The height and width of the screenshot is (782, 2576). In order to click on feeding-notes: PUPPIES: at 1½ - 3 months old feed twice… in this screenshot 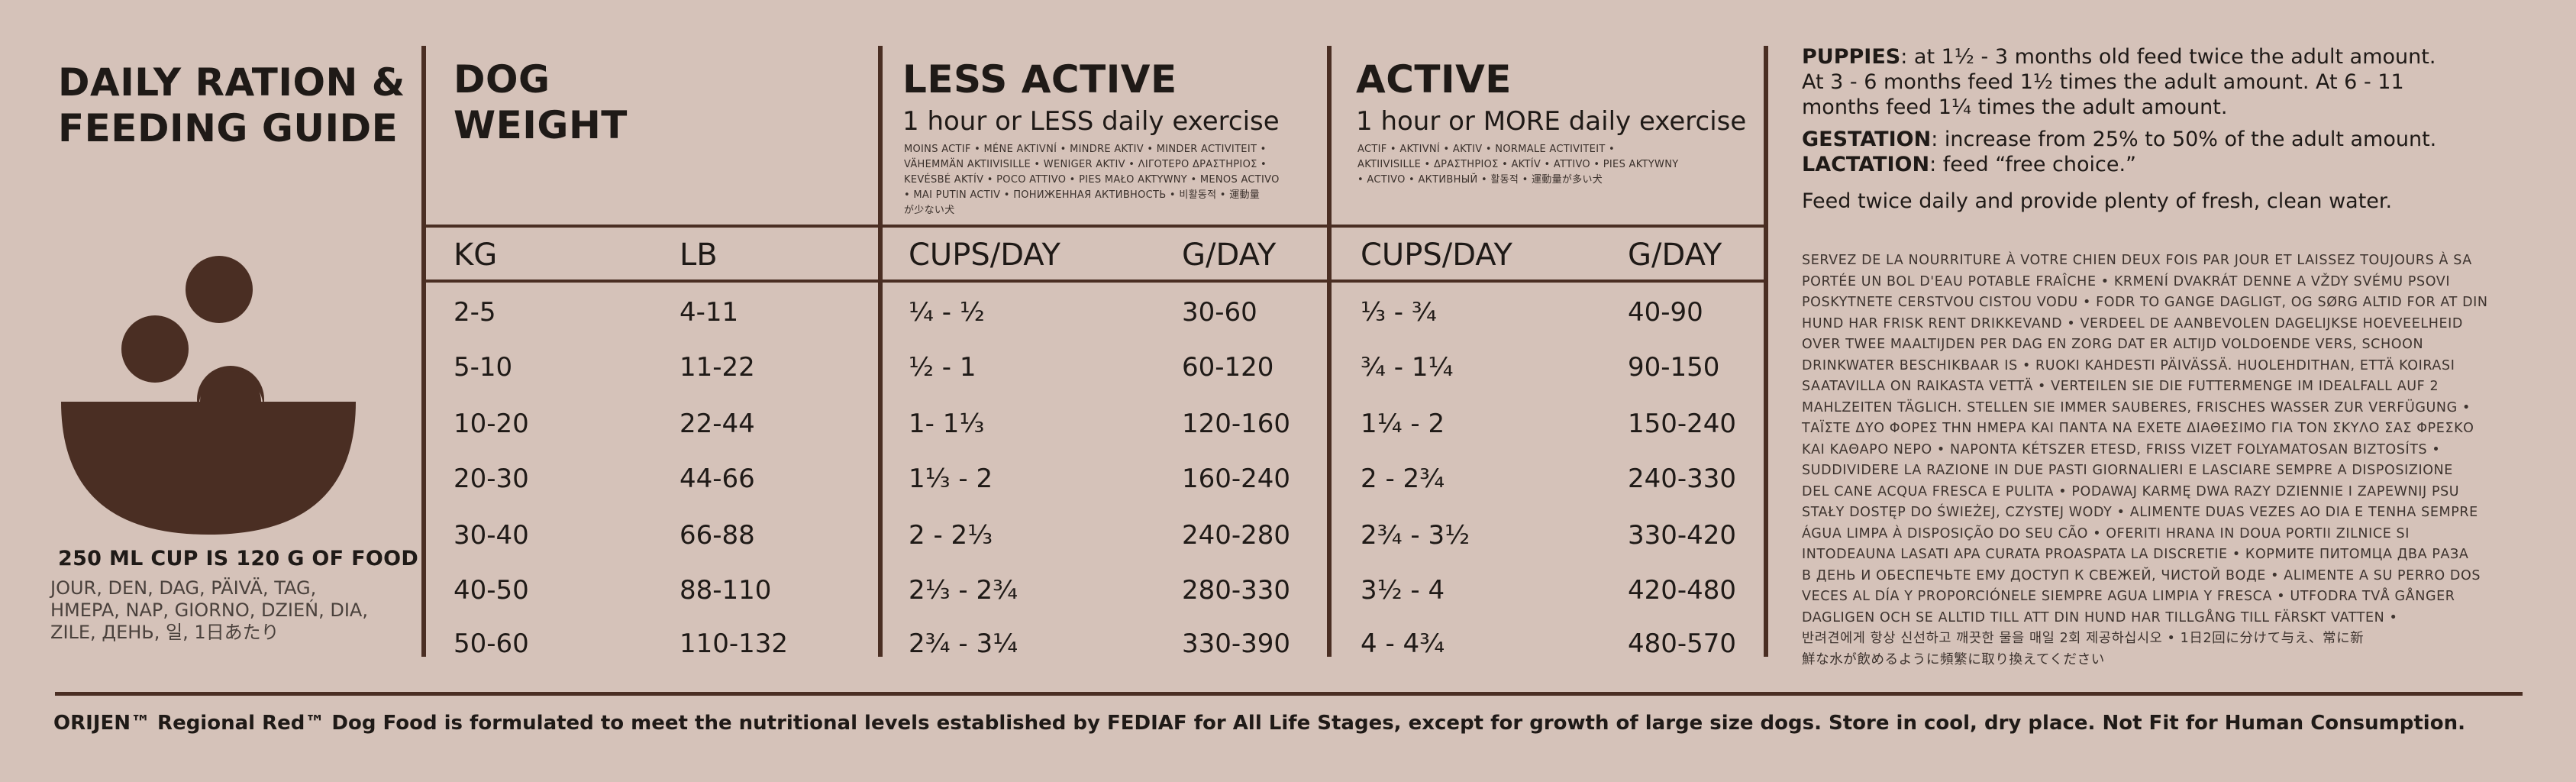, I will do `click(2176, 129)`.